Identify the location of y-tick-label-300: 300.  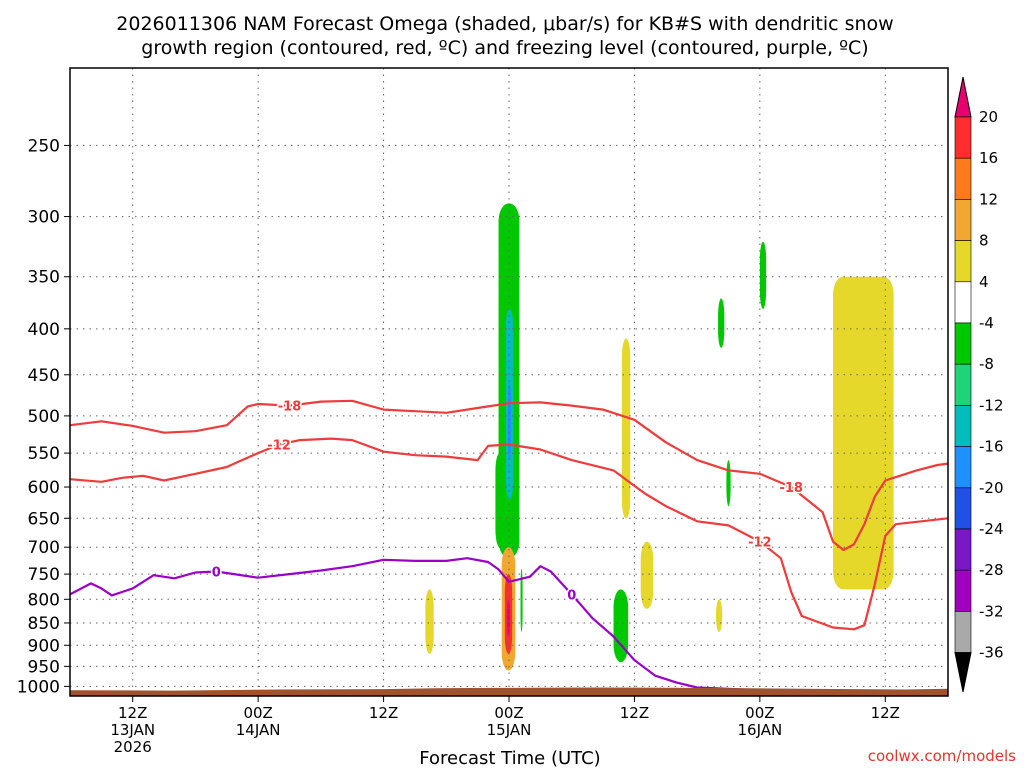
(44, 218).